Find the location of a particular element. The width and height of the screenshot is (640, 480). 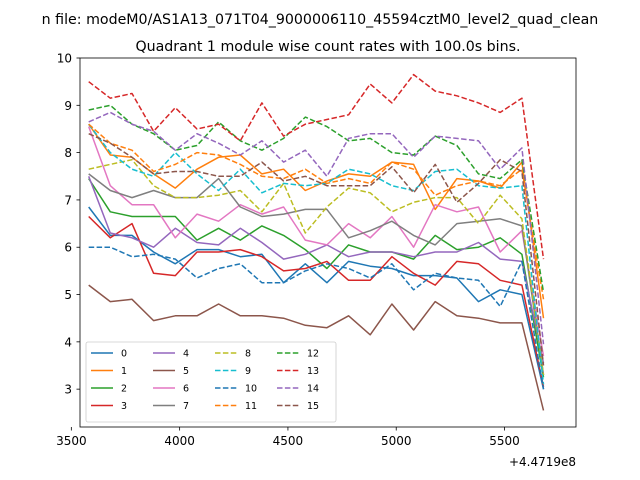

legend-box is located at coordinates (211, 382).